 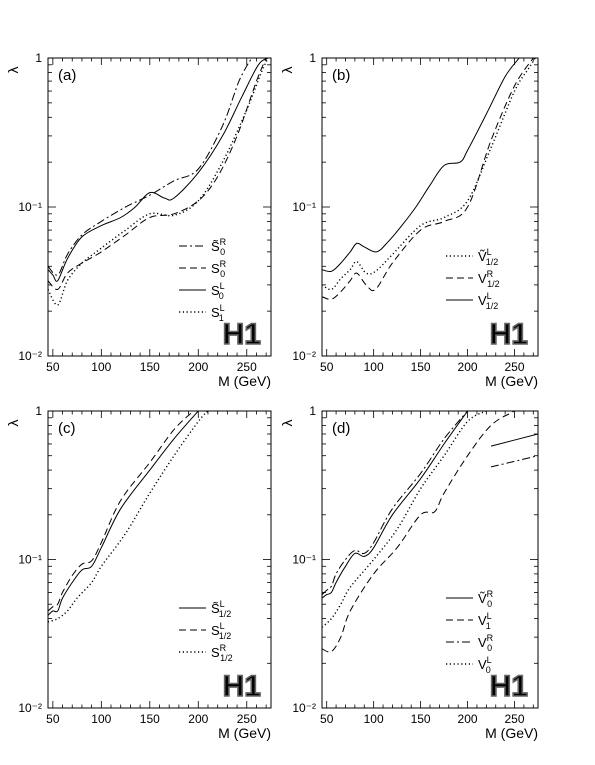 I want to click on legend-label: SL 1, so click(x=218, y=313).